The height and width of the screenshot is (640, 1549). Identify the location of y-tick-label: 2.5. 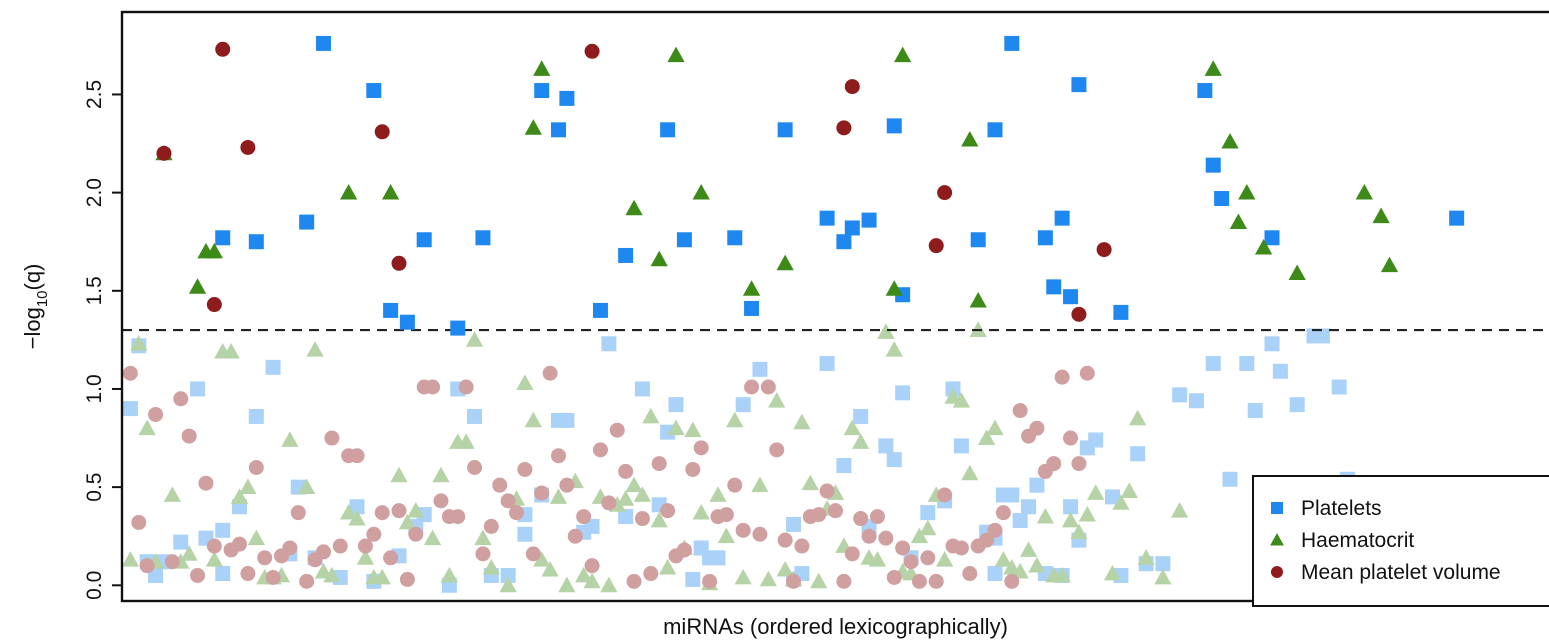
(94, 94).